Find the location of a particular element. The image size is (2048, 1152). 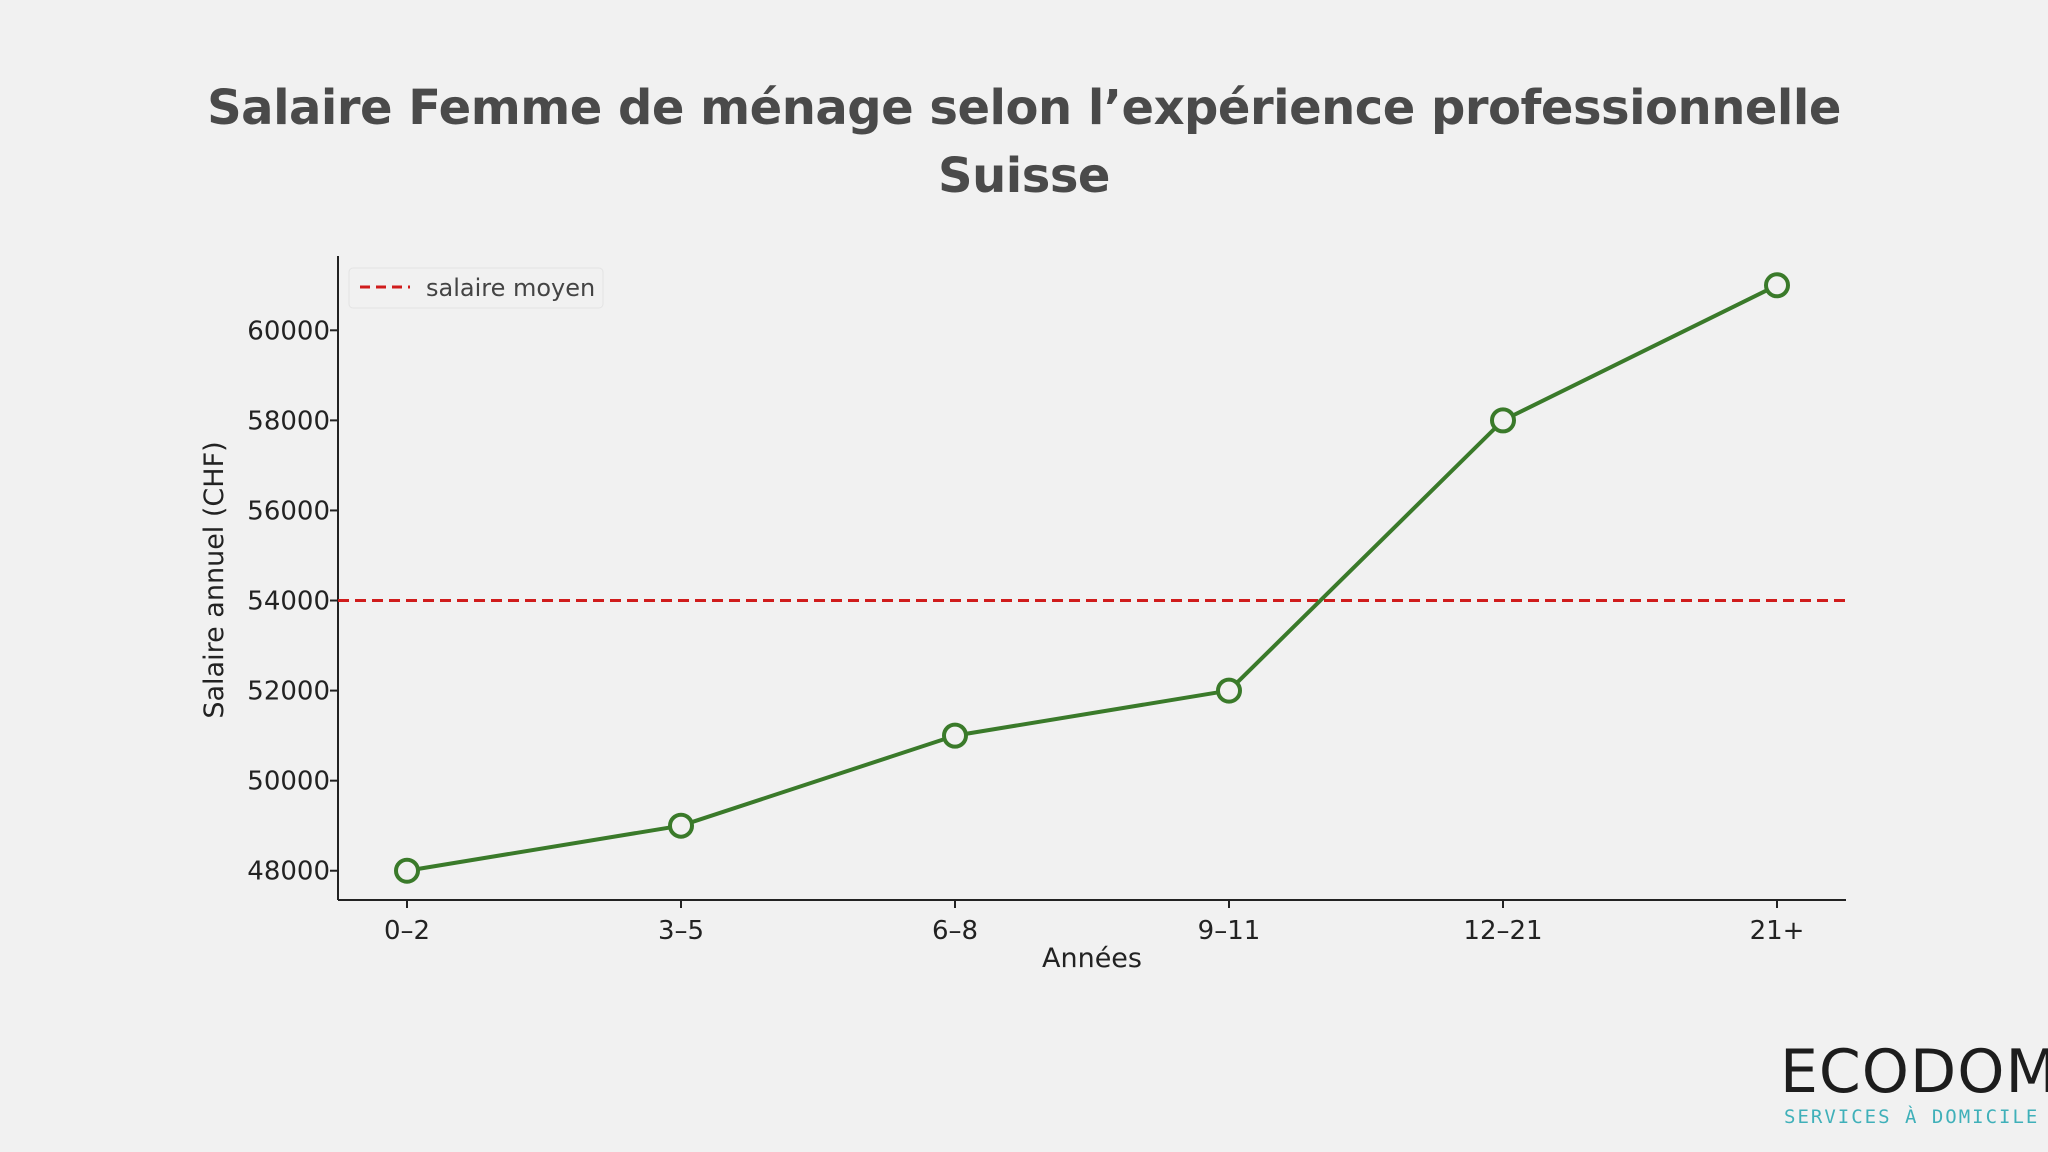

legend-box is located at coordinates (476, 288).